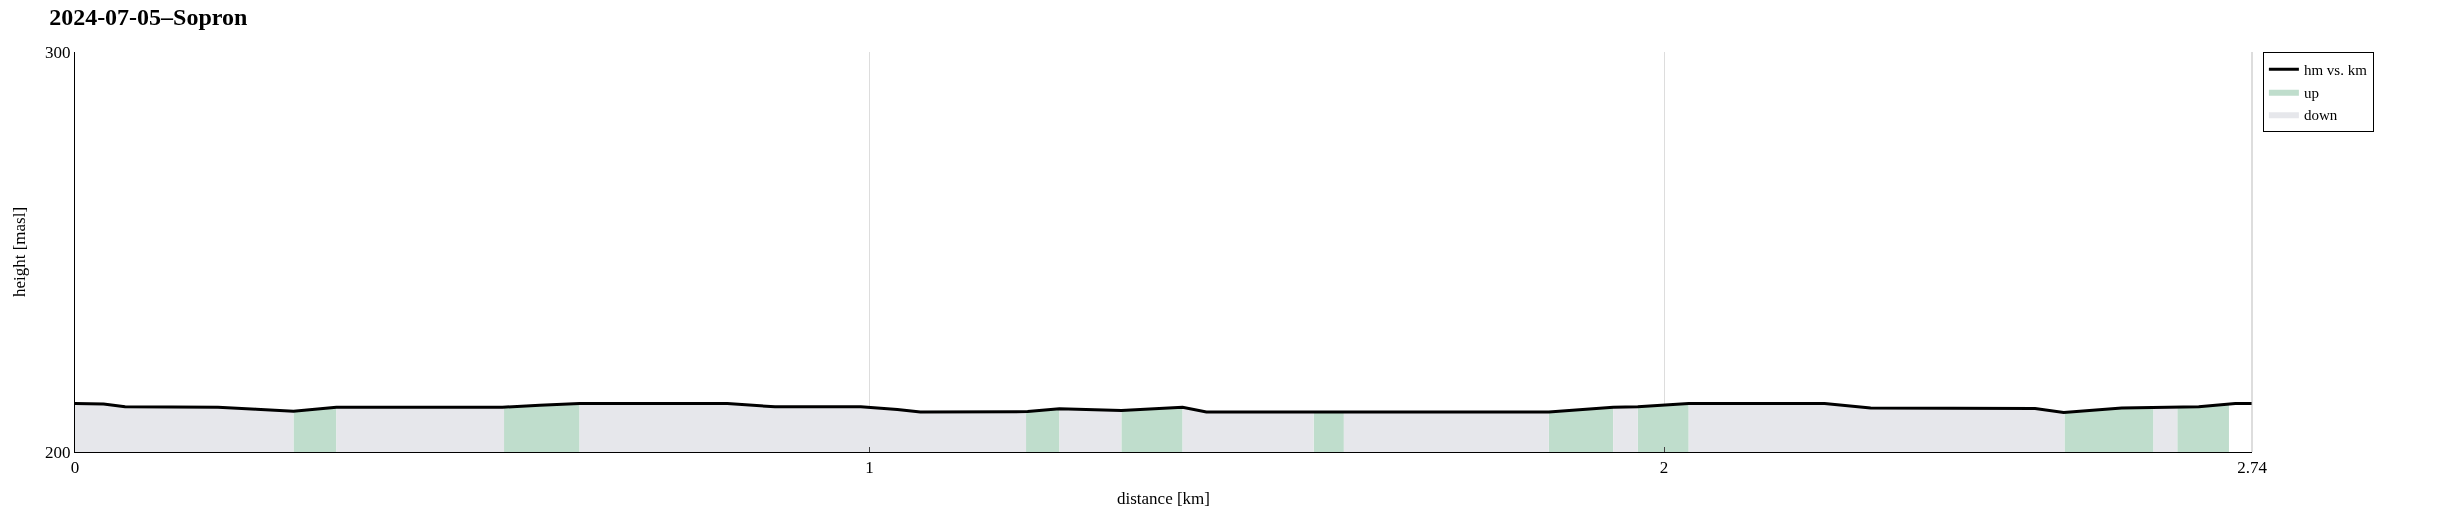 This screenshot has width=2457, height=516. Describe the element at coordinates (148, 16) in the screenshot. I see `chart-title: 2024-07-05–Sopron` at that location.